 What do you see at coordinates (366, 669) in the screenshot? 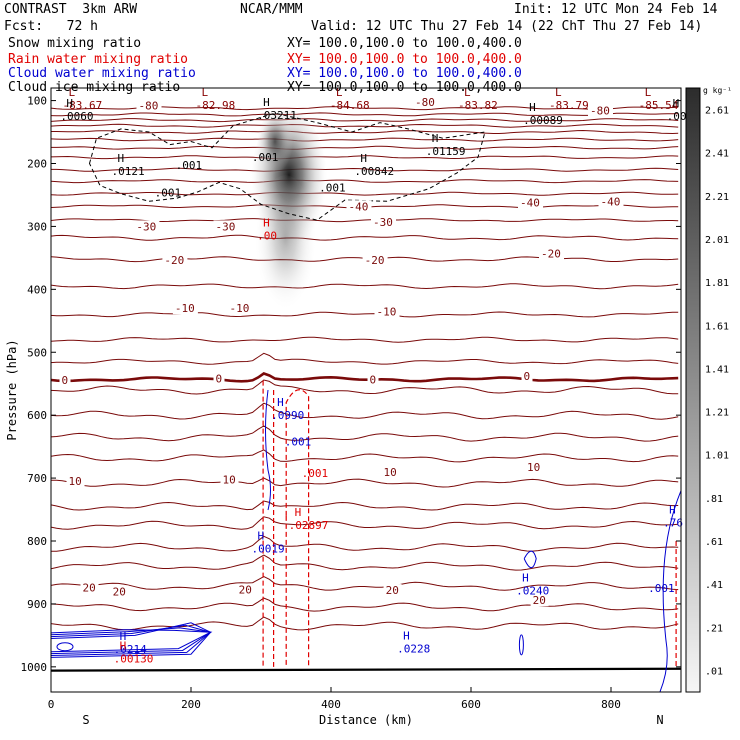
I see `ground-line` at bounding box center [366, 669].